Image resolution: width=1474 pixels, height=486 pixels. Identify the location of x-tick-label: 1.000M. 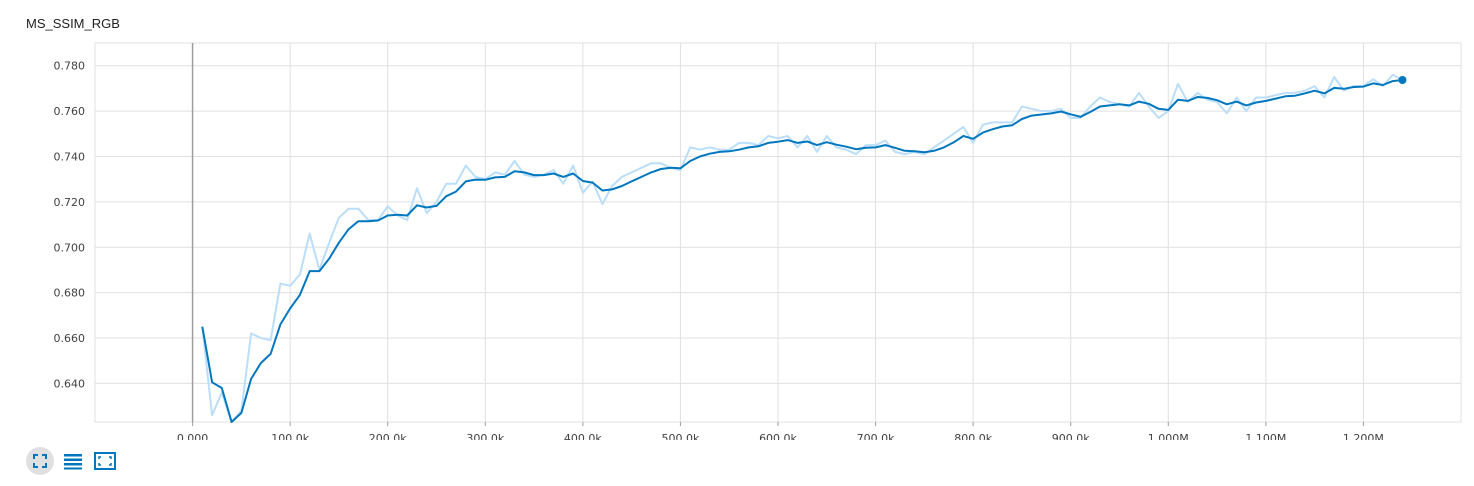
(1168, 436).